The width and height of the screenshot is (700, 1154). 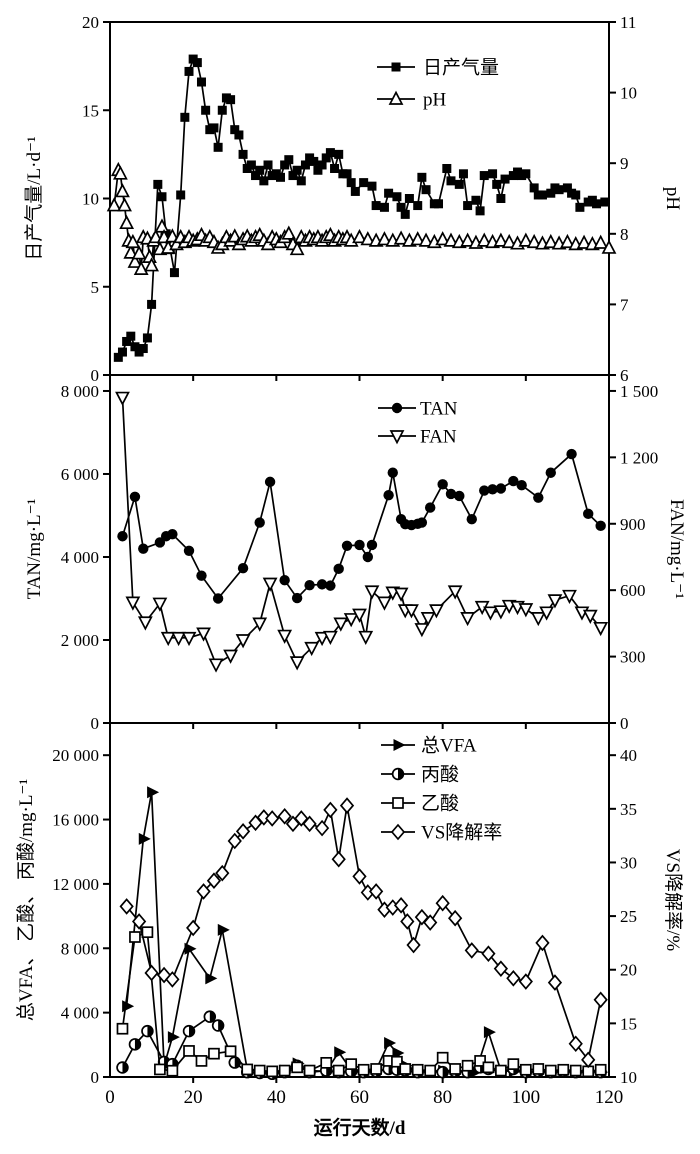 What do you see at coordinates (624, 375) in the screenshot?
I see `right-tick-label: 6` at bounding box center [624, 375].